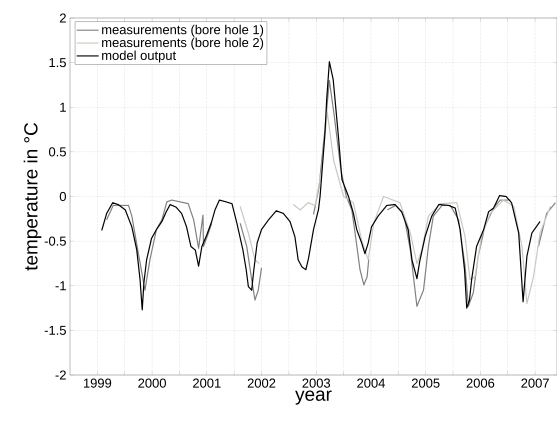 The height and width of the screenshot is (424, 557). What do you see at coordinates (480, 383) in the screenshot?
I see `x-tick-label: 2006` at bounding box center [480, 383].